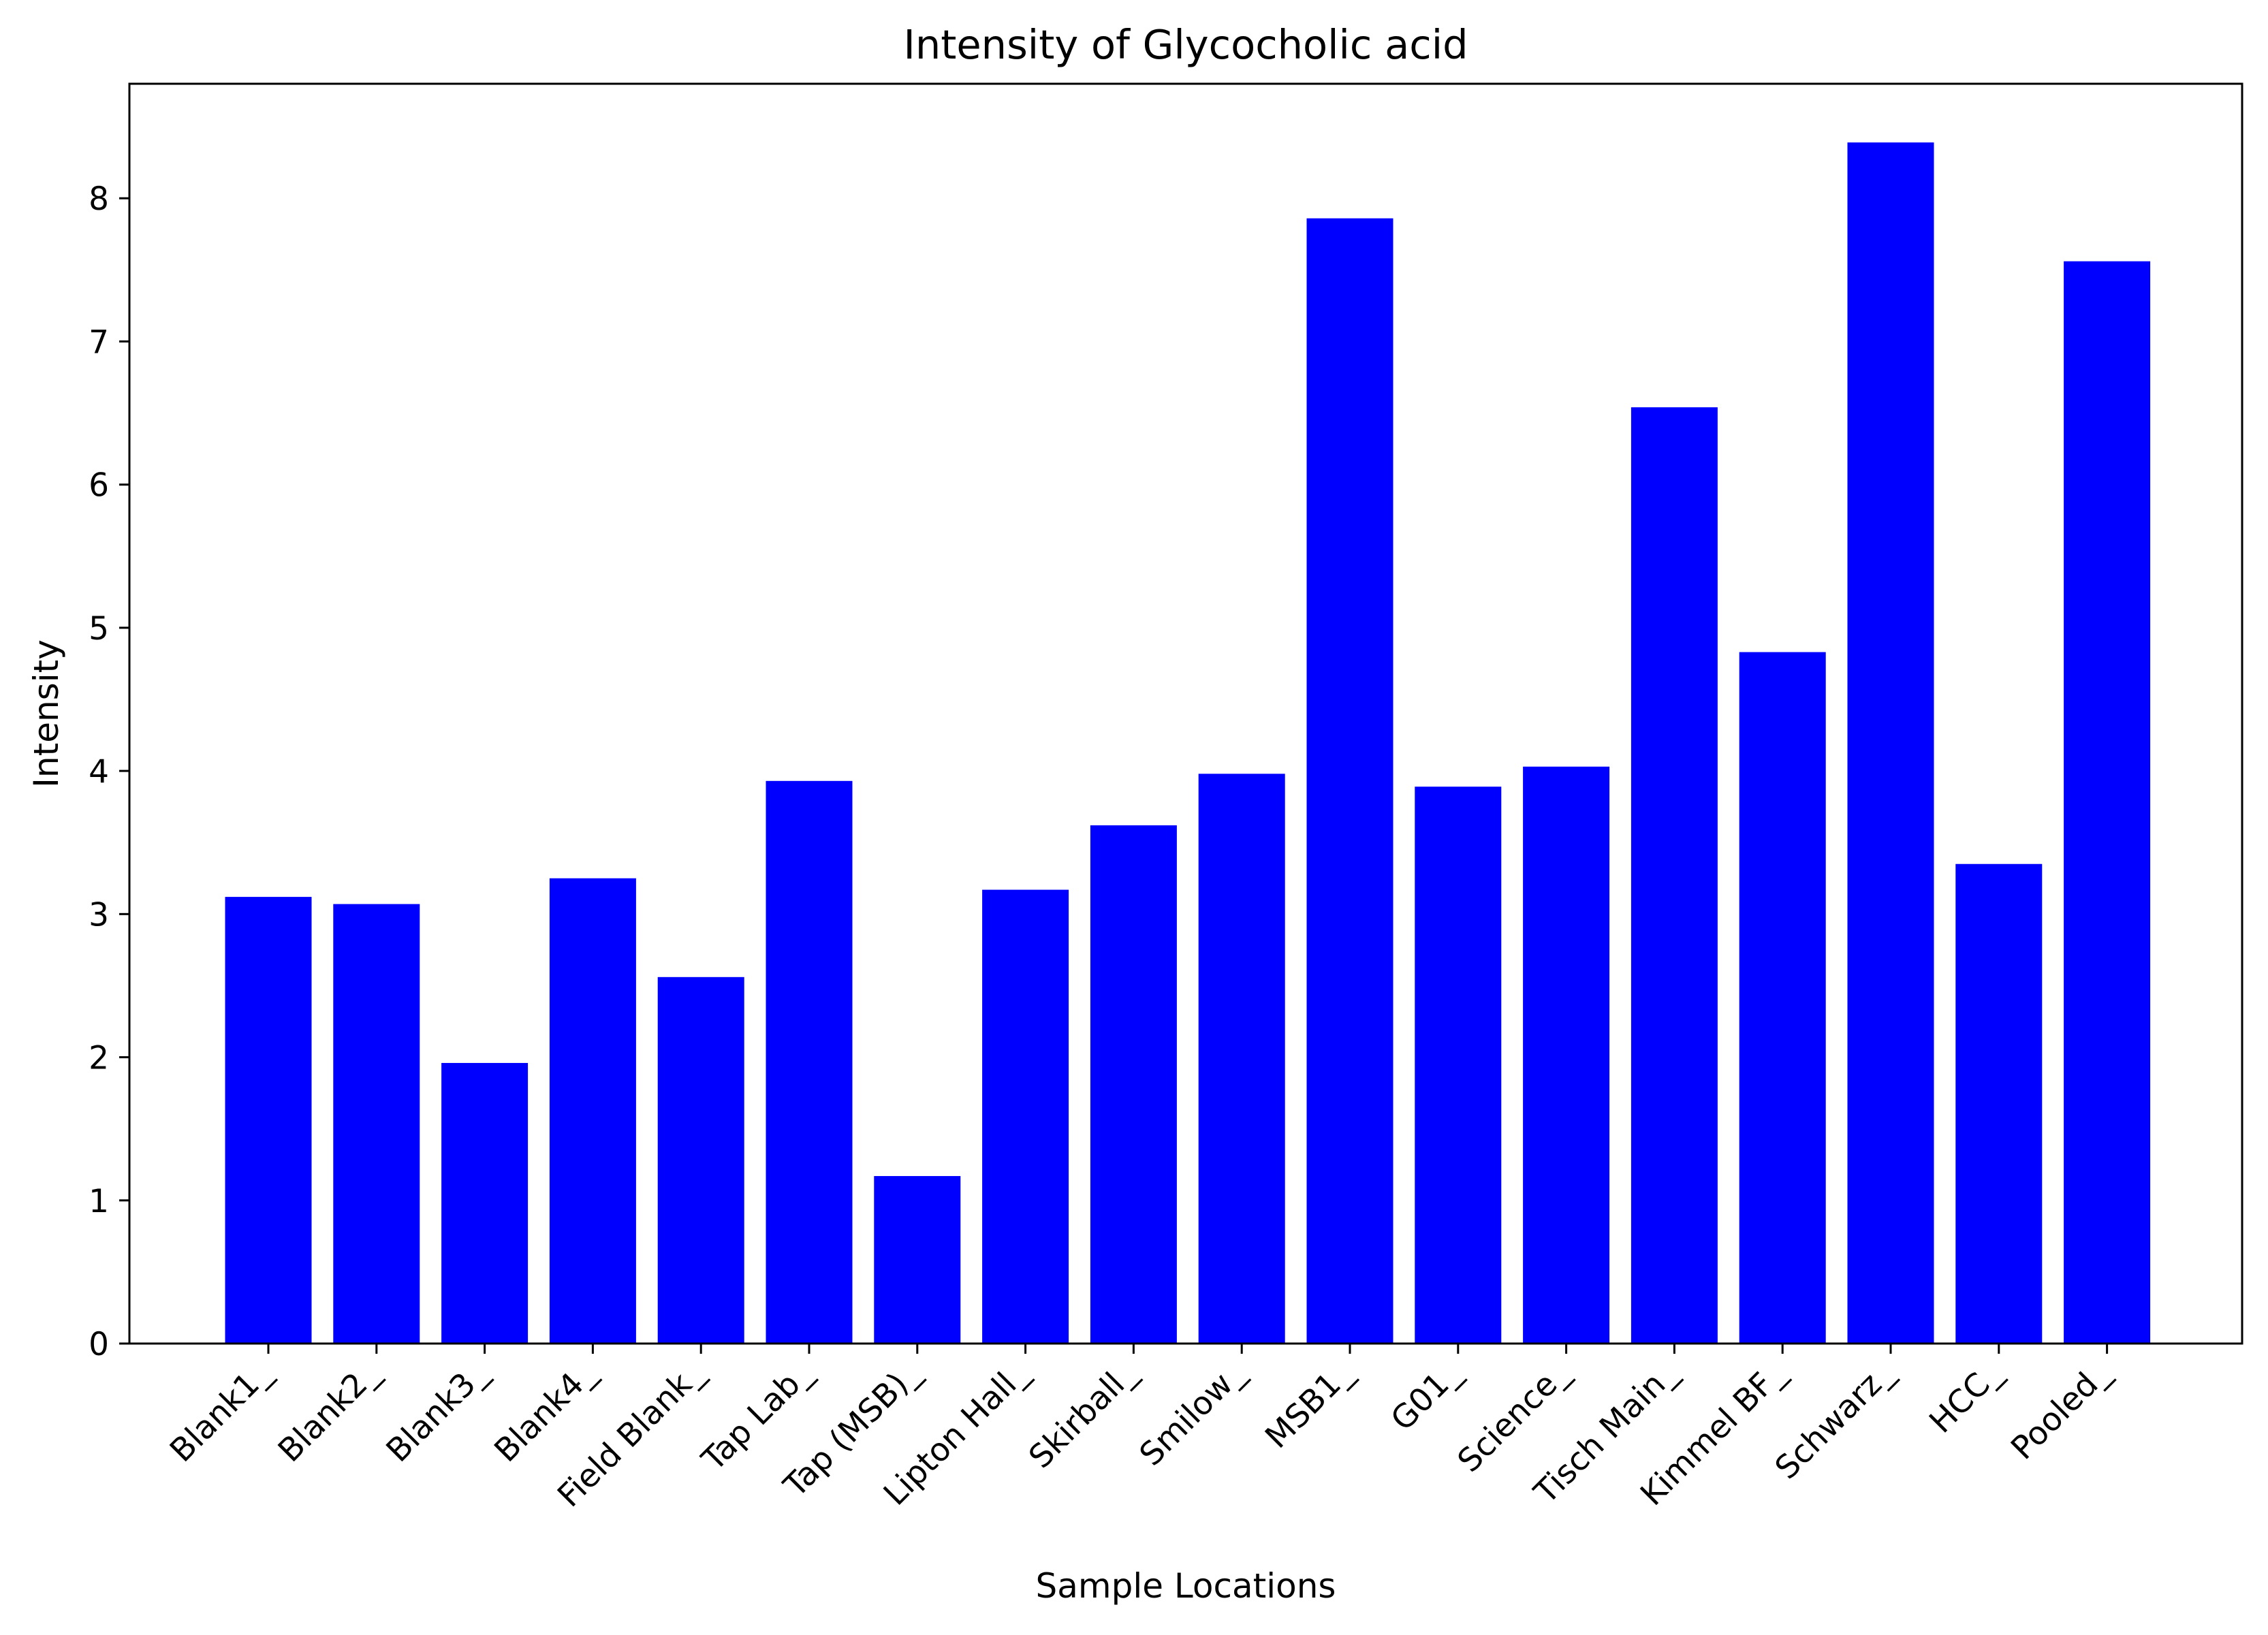 Image resolution: width=2268 pixels, height=1635 pixels. What do you see at coordinates (99, 1344) in the screenshot?
I see `y-tick-label: 0` at bounding box center [99, 1344].